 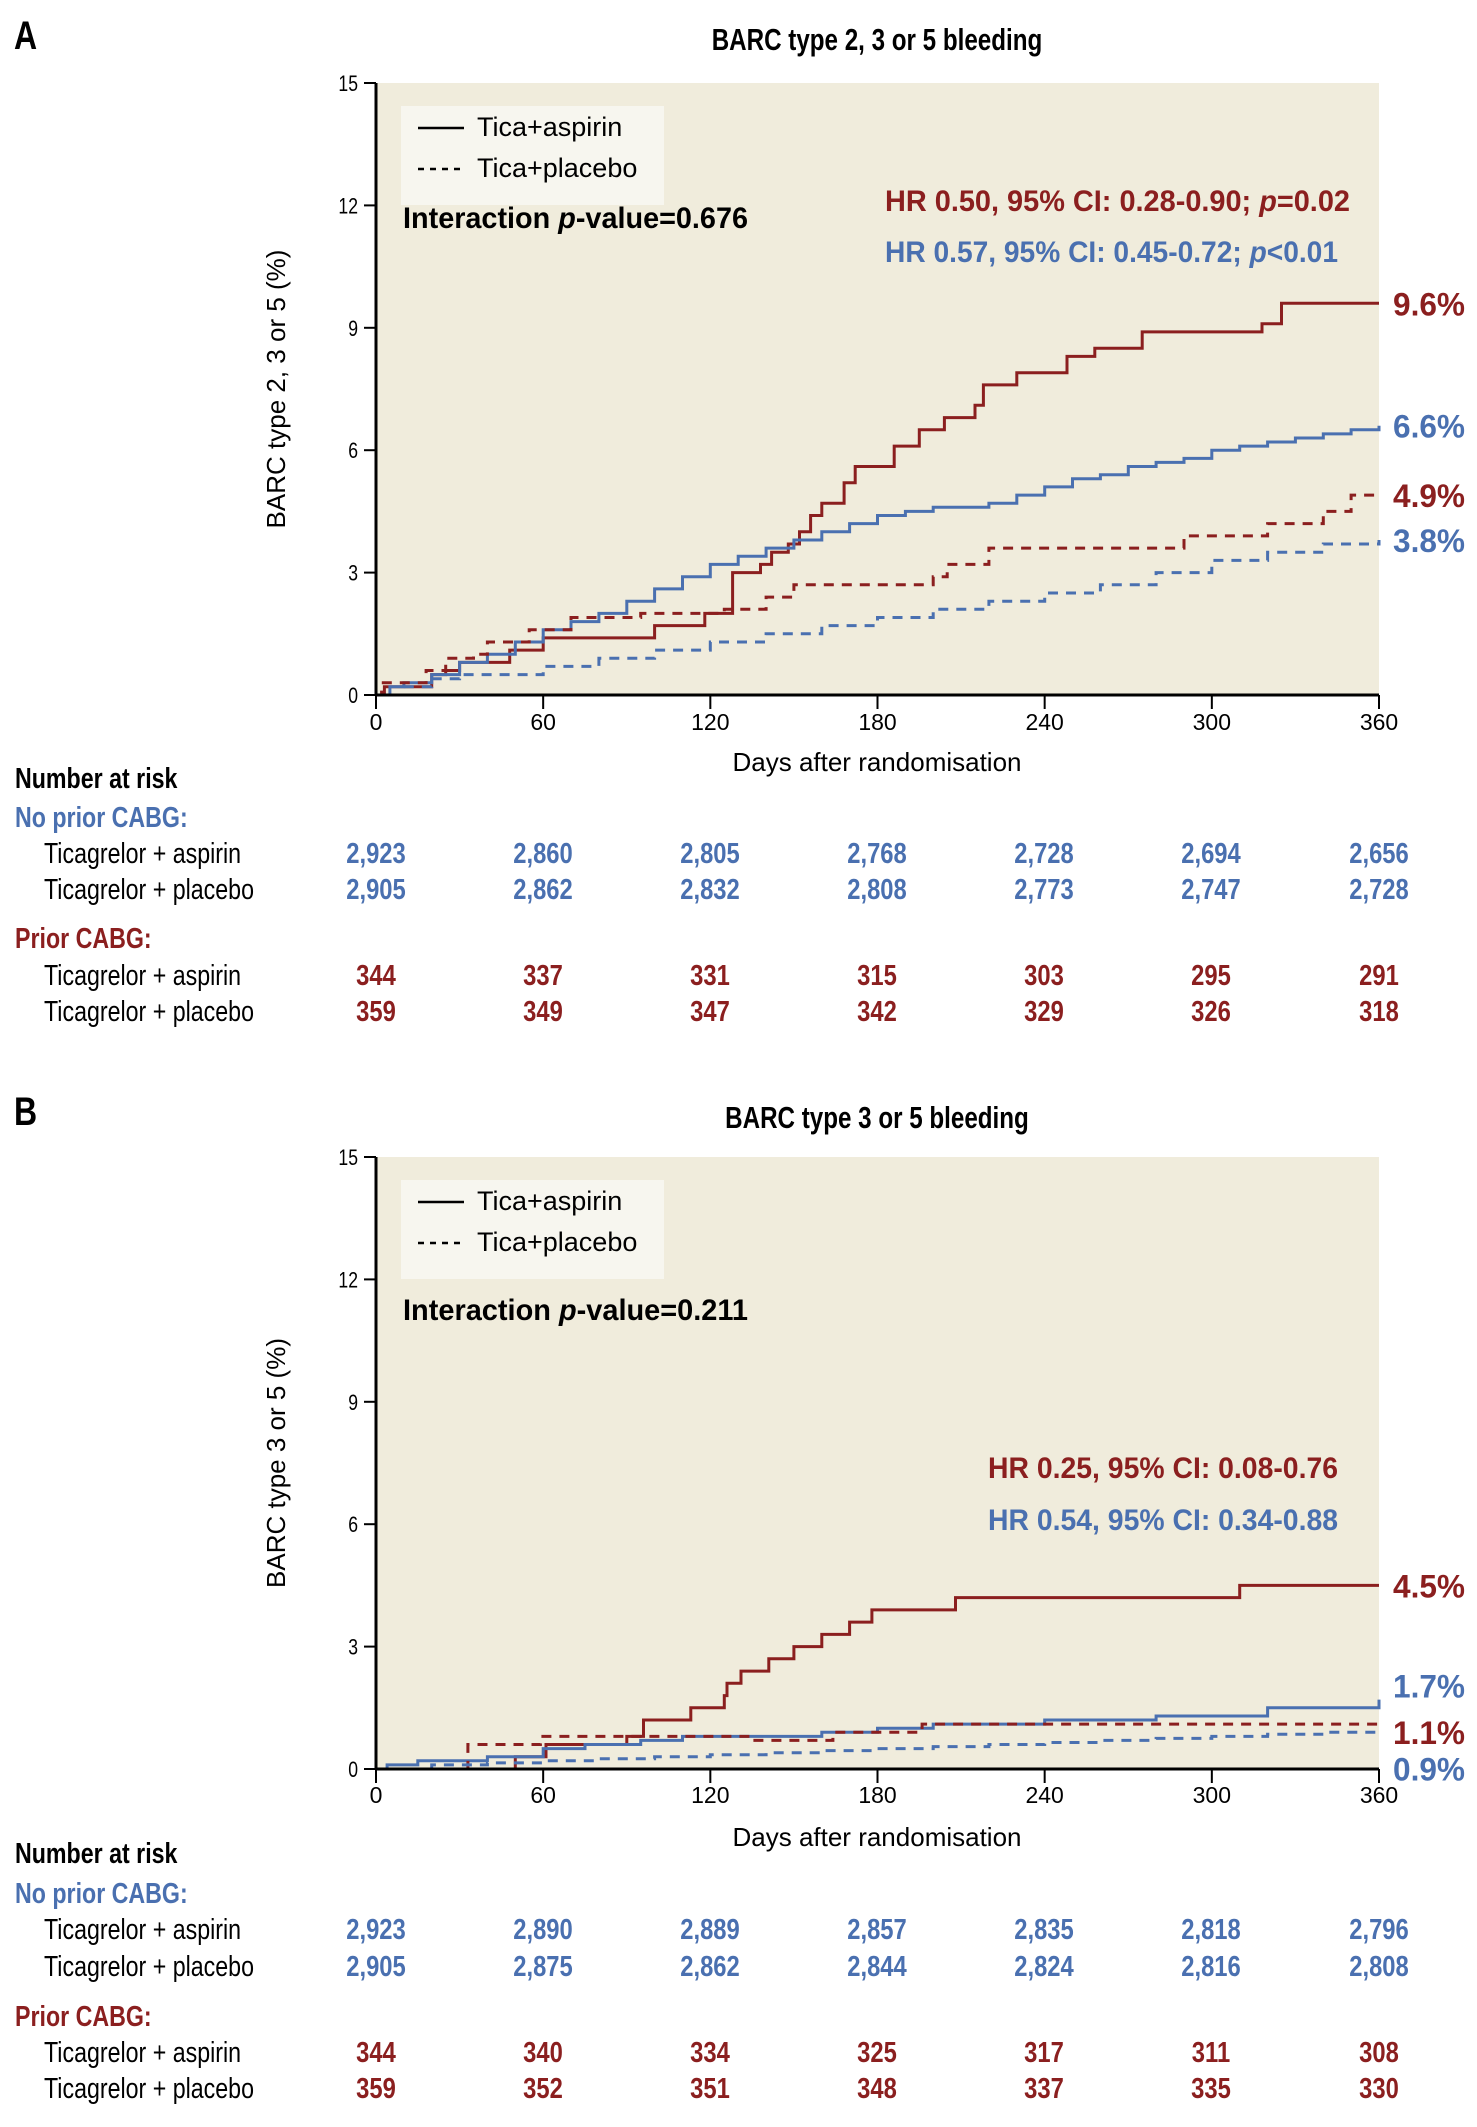 What do you see at coordinates (26, 1112) in the screenshot?
I see `panel-letter: B` at bounding box center [26, 1112].